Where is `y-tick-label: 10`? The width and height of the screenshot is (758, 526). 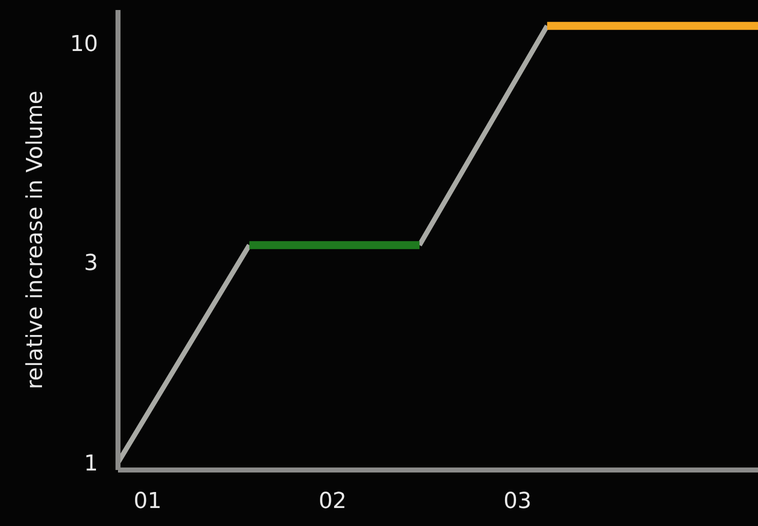 y-tick-label: 10 is located at coordinates (84, 44).